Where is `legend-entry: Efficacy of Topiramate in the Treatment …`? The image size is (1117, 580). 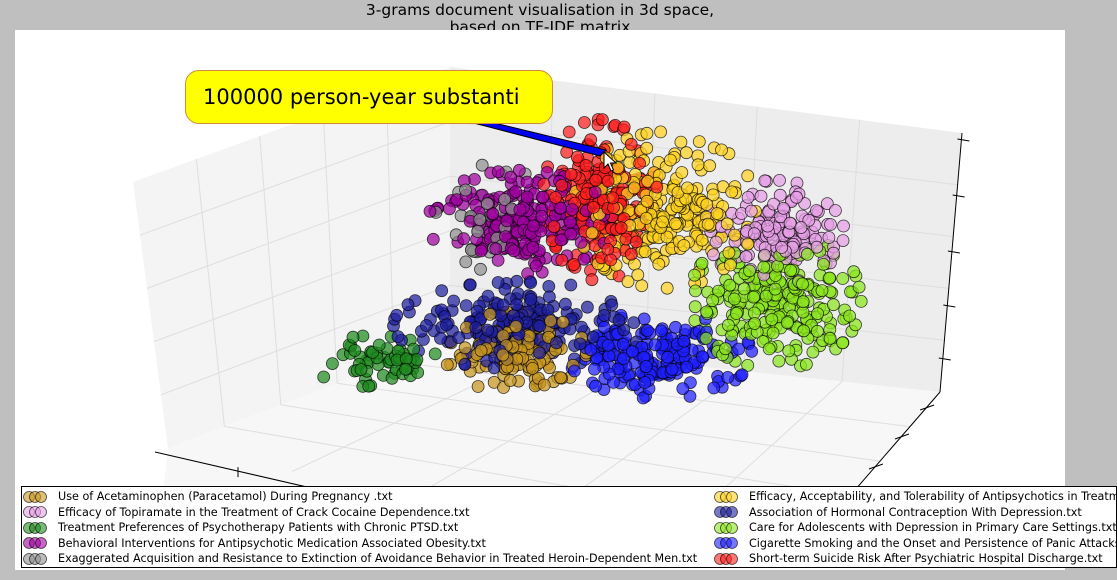
legend-entry: Efficacy of Topiramate in the Treatment … is located at coordinates (245, 512).